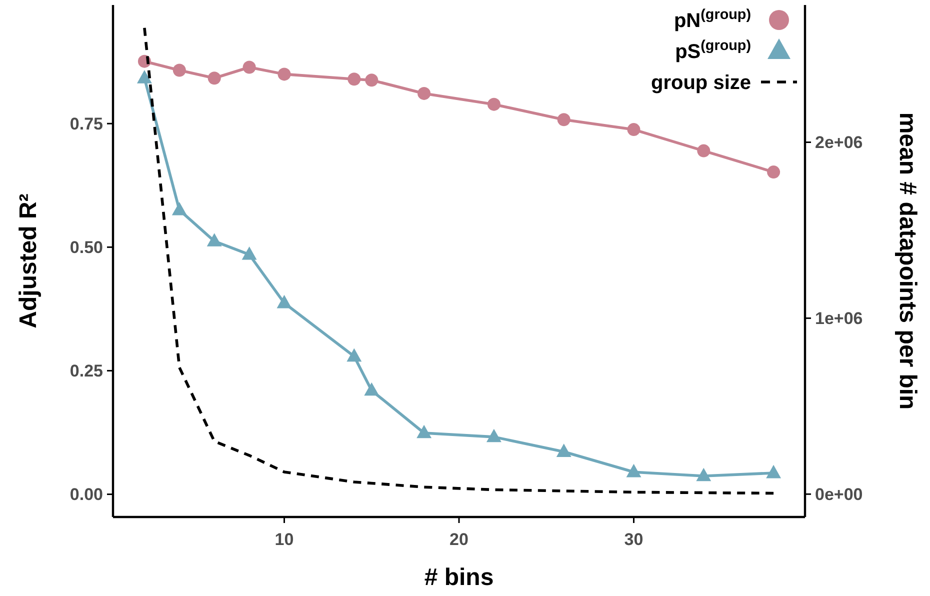  What do you see at coordinates (459, 577) in the screenshot?
I see `x-axis-title: # bins` at bounding box center [459, 577].